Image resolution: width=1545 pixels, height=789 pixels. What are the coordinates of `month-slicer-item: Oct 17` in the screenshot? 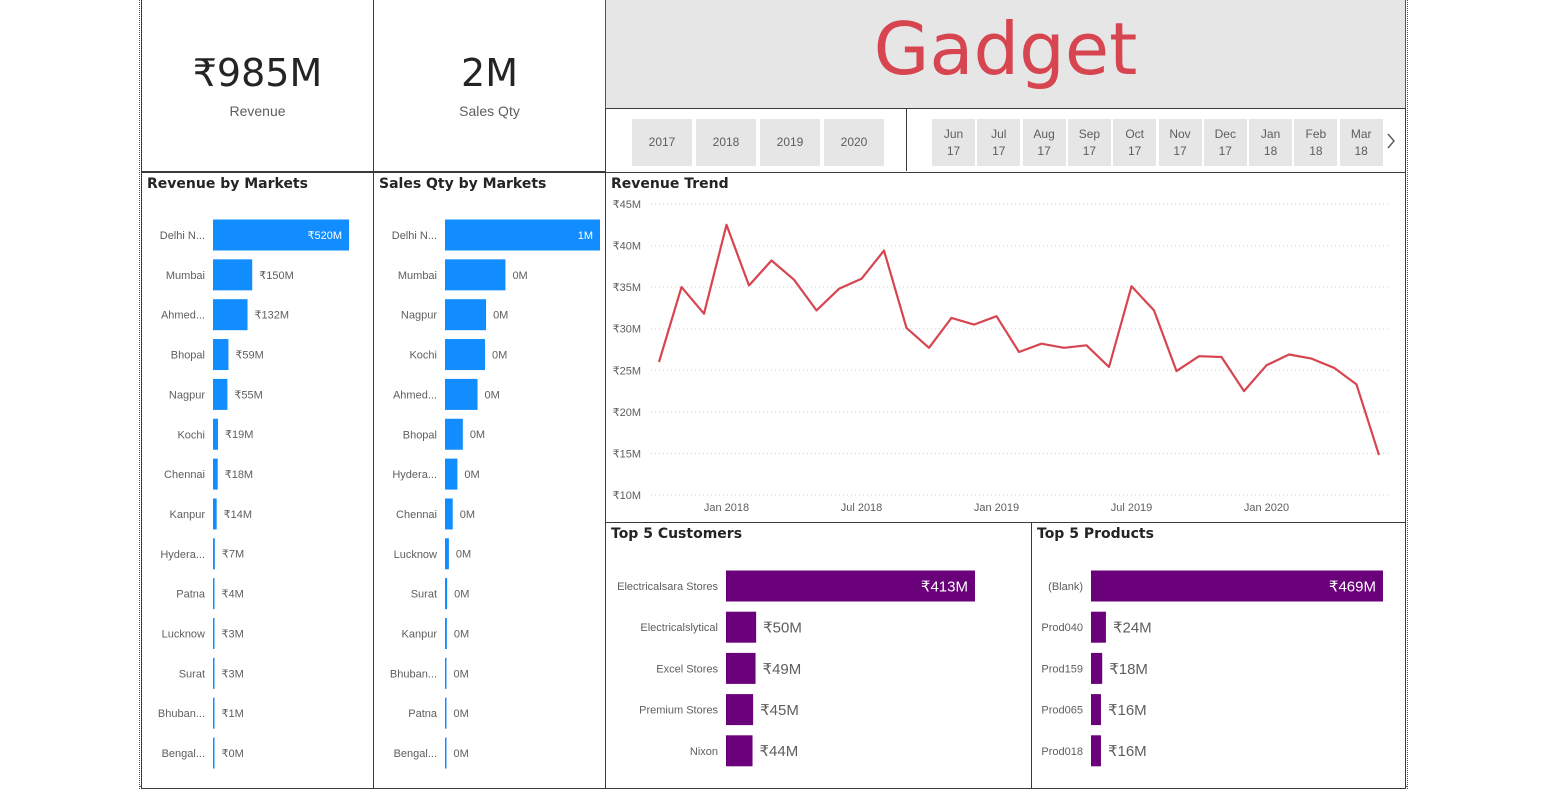 It's located at (1135, 142).